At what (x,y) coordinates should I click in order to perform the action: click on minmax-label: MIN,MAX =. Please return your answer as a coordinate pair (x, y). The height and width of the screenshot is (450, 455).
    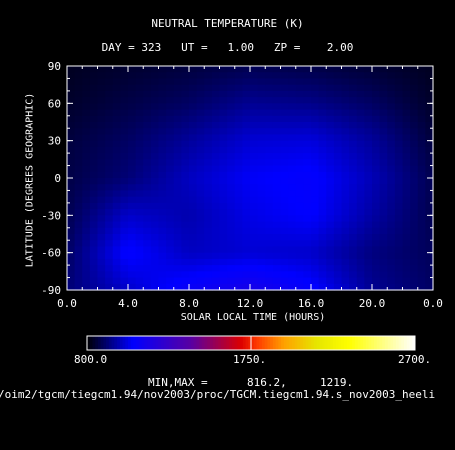
    Looking at the image, I should click on (178, 382).